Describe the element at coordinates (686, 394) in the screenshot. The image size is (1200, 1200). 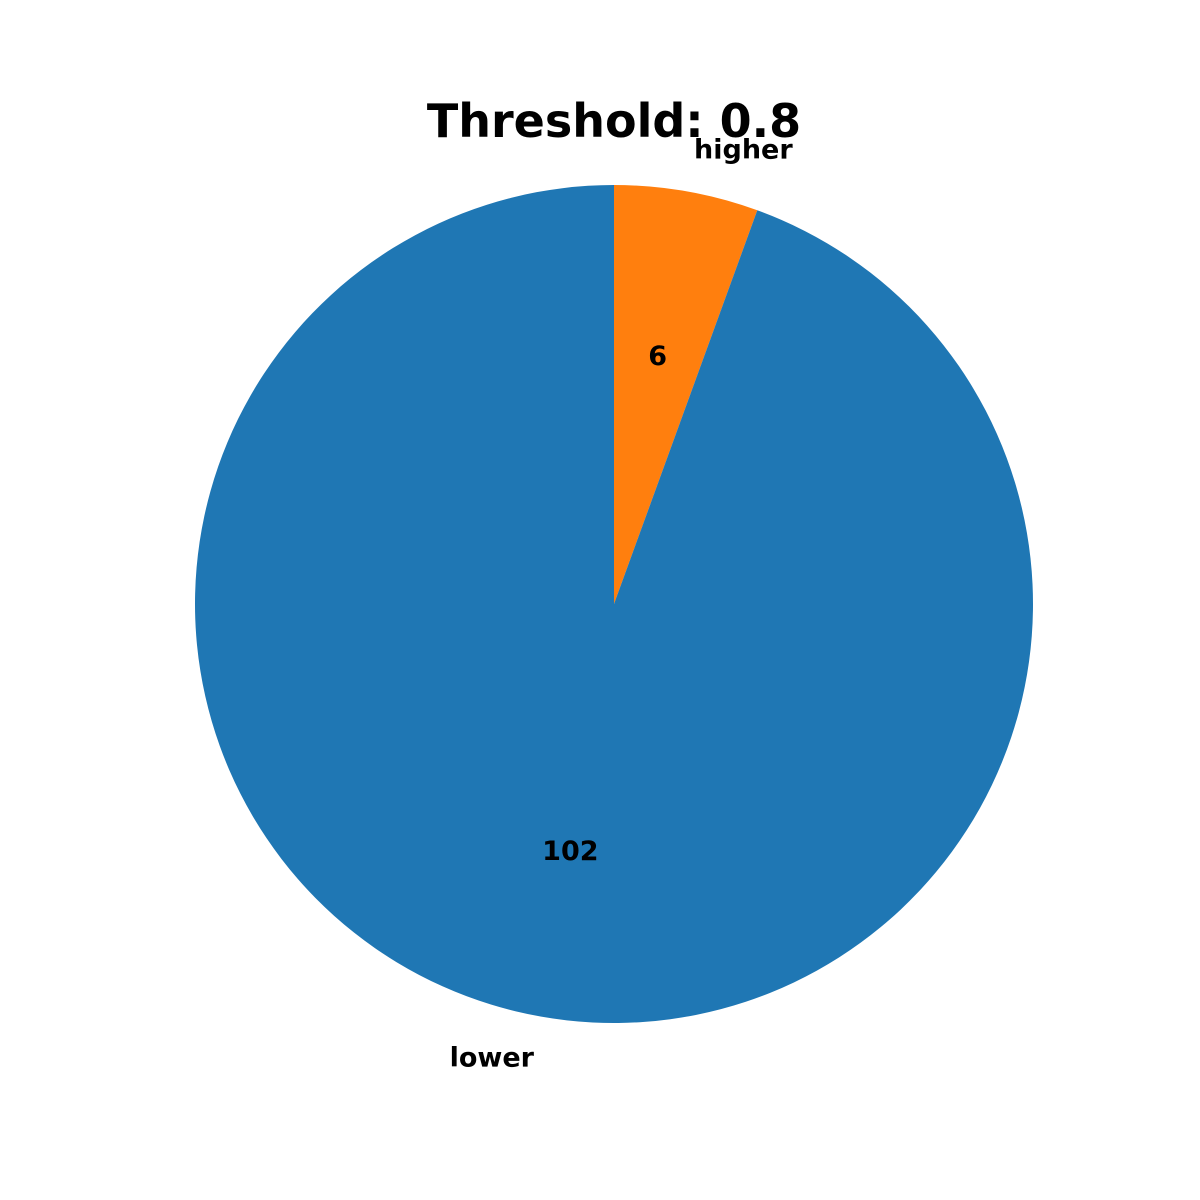
I see `pie-slice-higher` at that location.